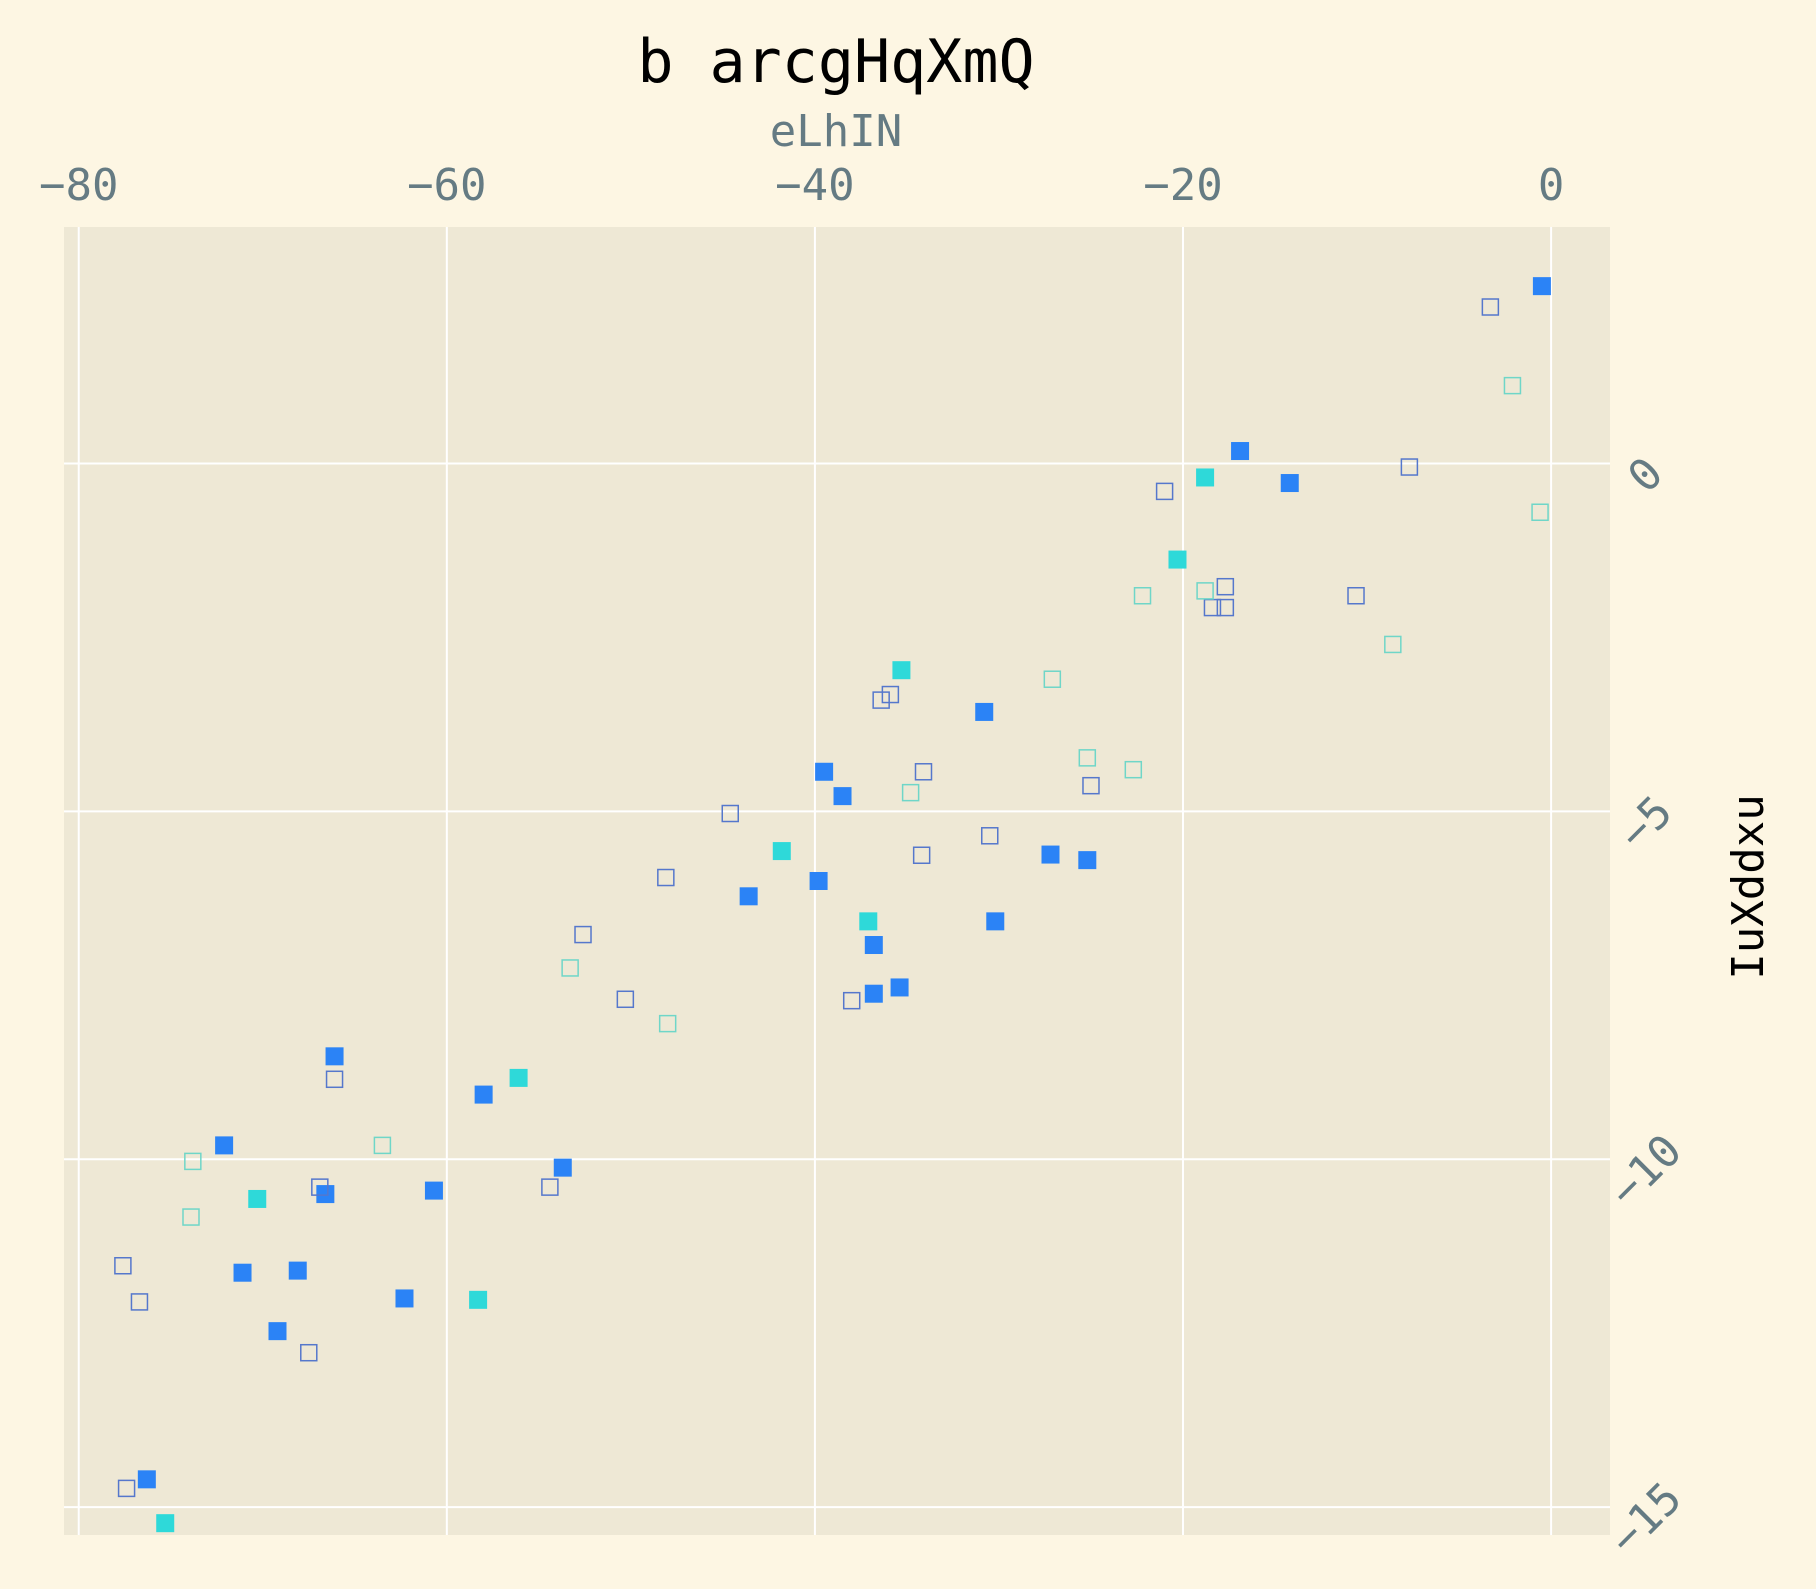  I want to click on y-tick-labels: 0 −5 −10 −15, so click(1646, 1006).